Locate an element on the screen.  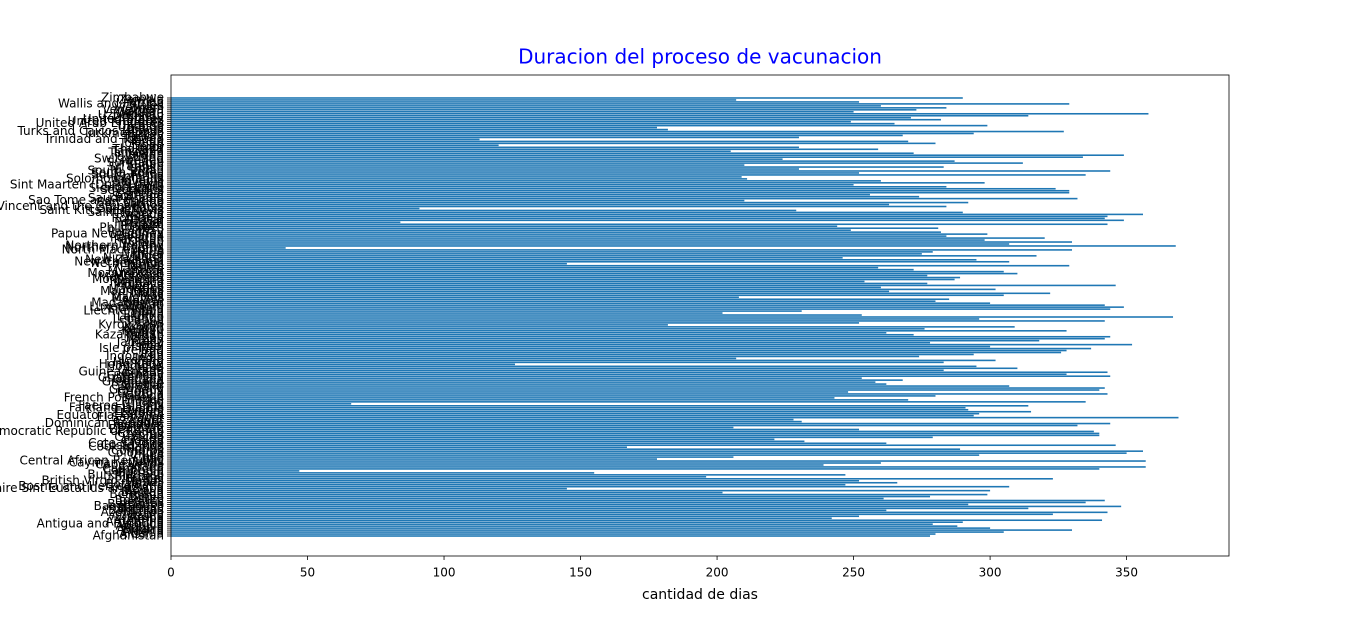
y-tick-label: Tanzania is located at coordinates (137, 151).